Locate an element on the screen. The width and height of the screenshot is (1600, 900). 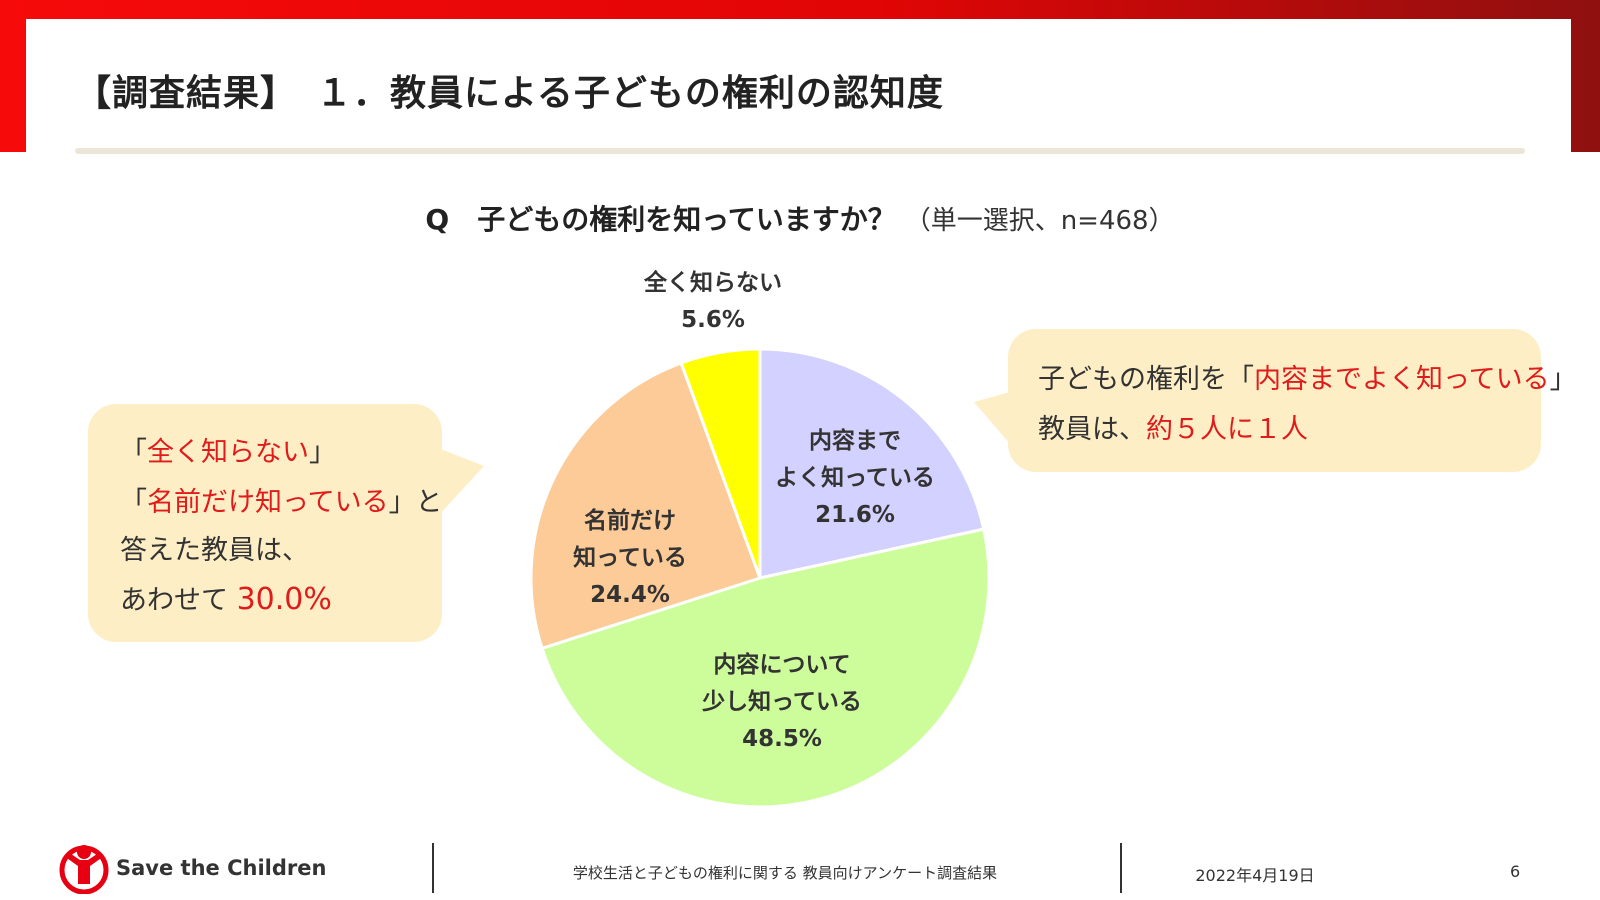
slice-value-label: 21.6% is located at coordinates (855, 515).